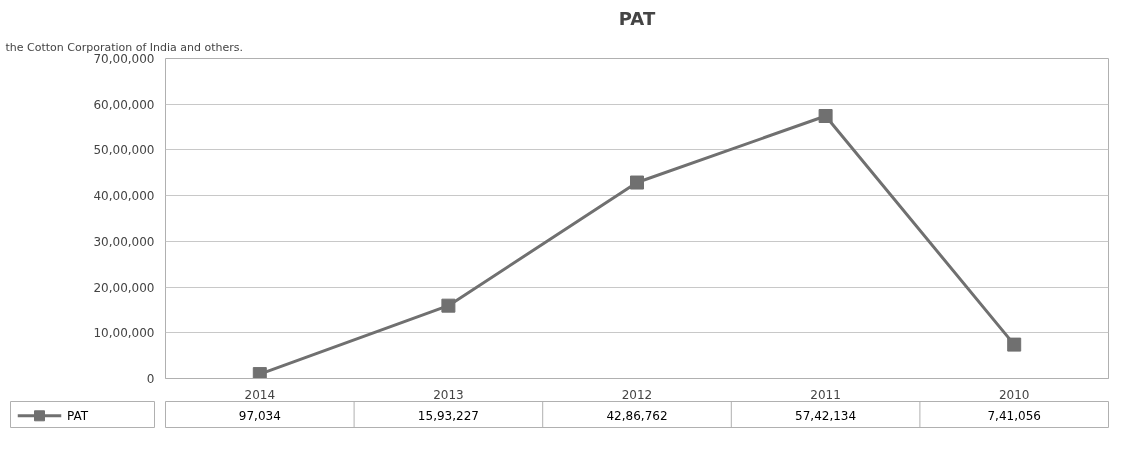 The image size is (1126, 452). What do you see at coordinates (448, 416) in the screenshot?
I see `data-label: 15,93,227` at bounding box center [448, 416].